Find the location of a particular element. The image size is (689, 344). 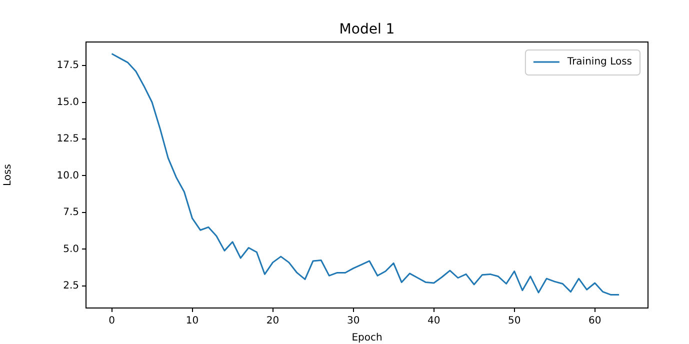

x-tick-label: 40 is located at coordinates (433, 321).